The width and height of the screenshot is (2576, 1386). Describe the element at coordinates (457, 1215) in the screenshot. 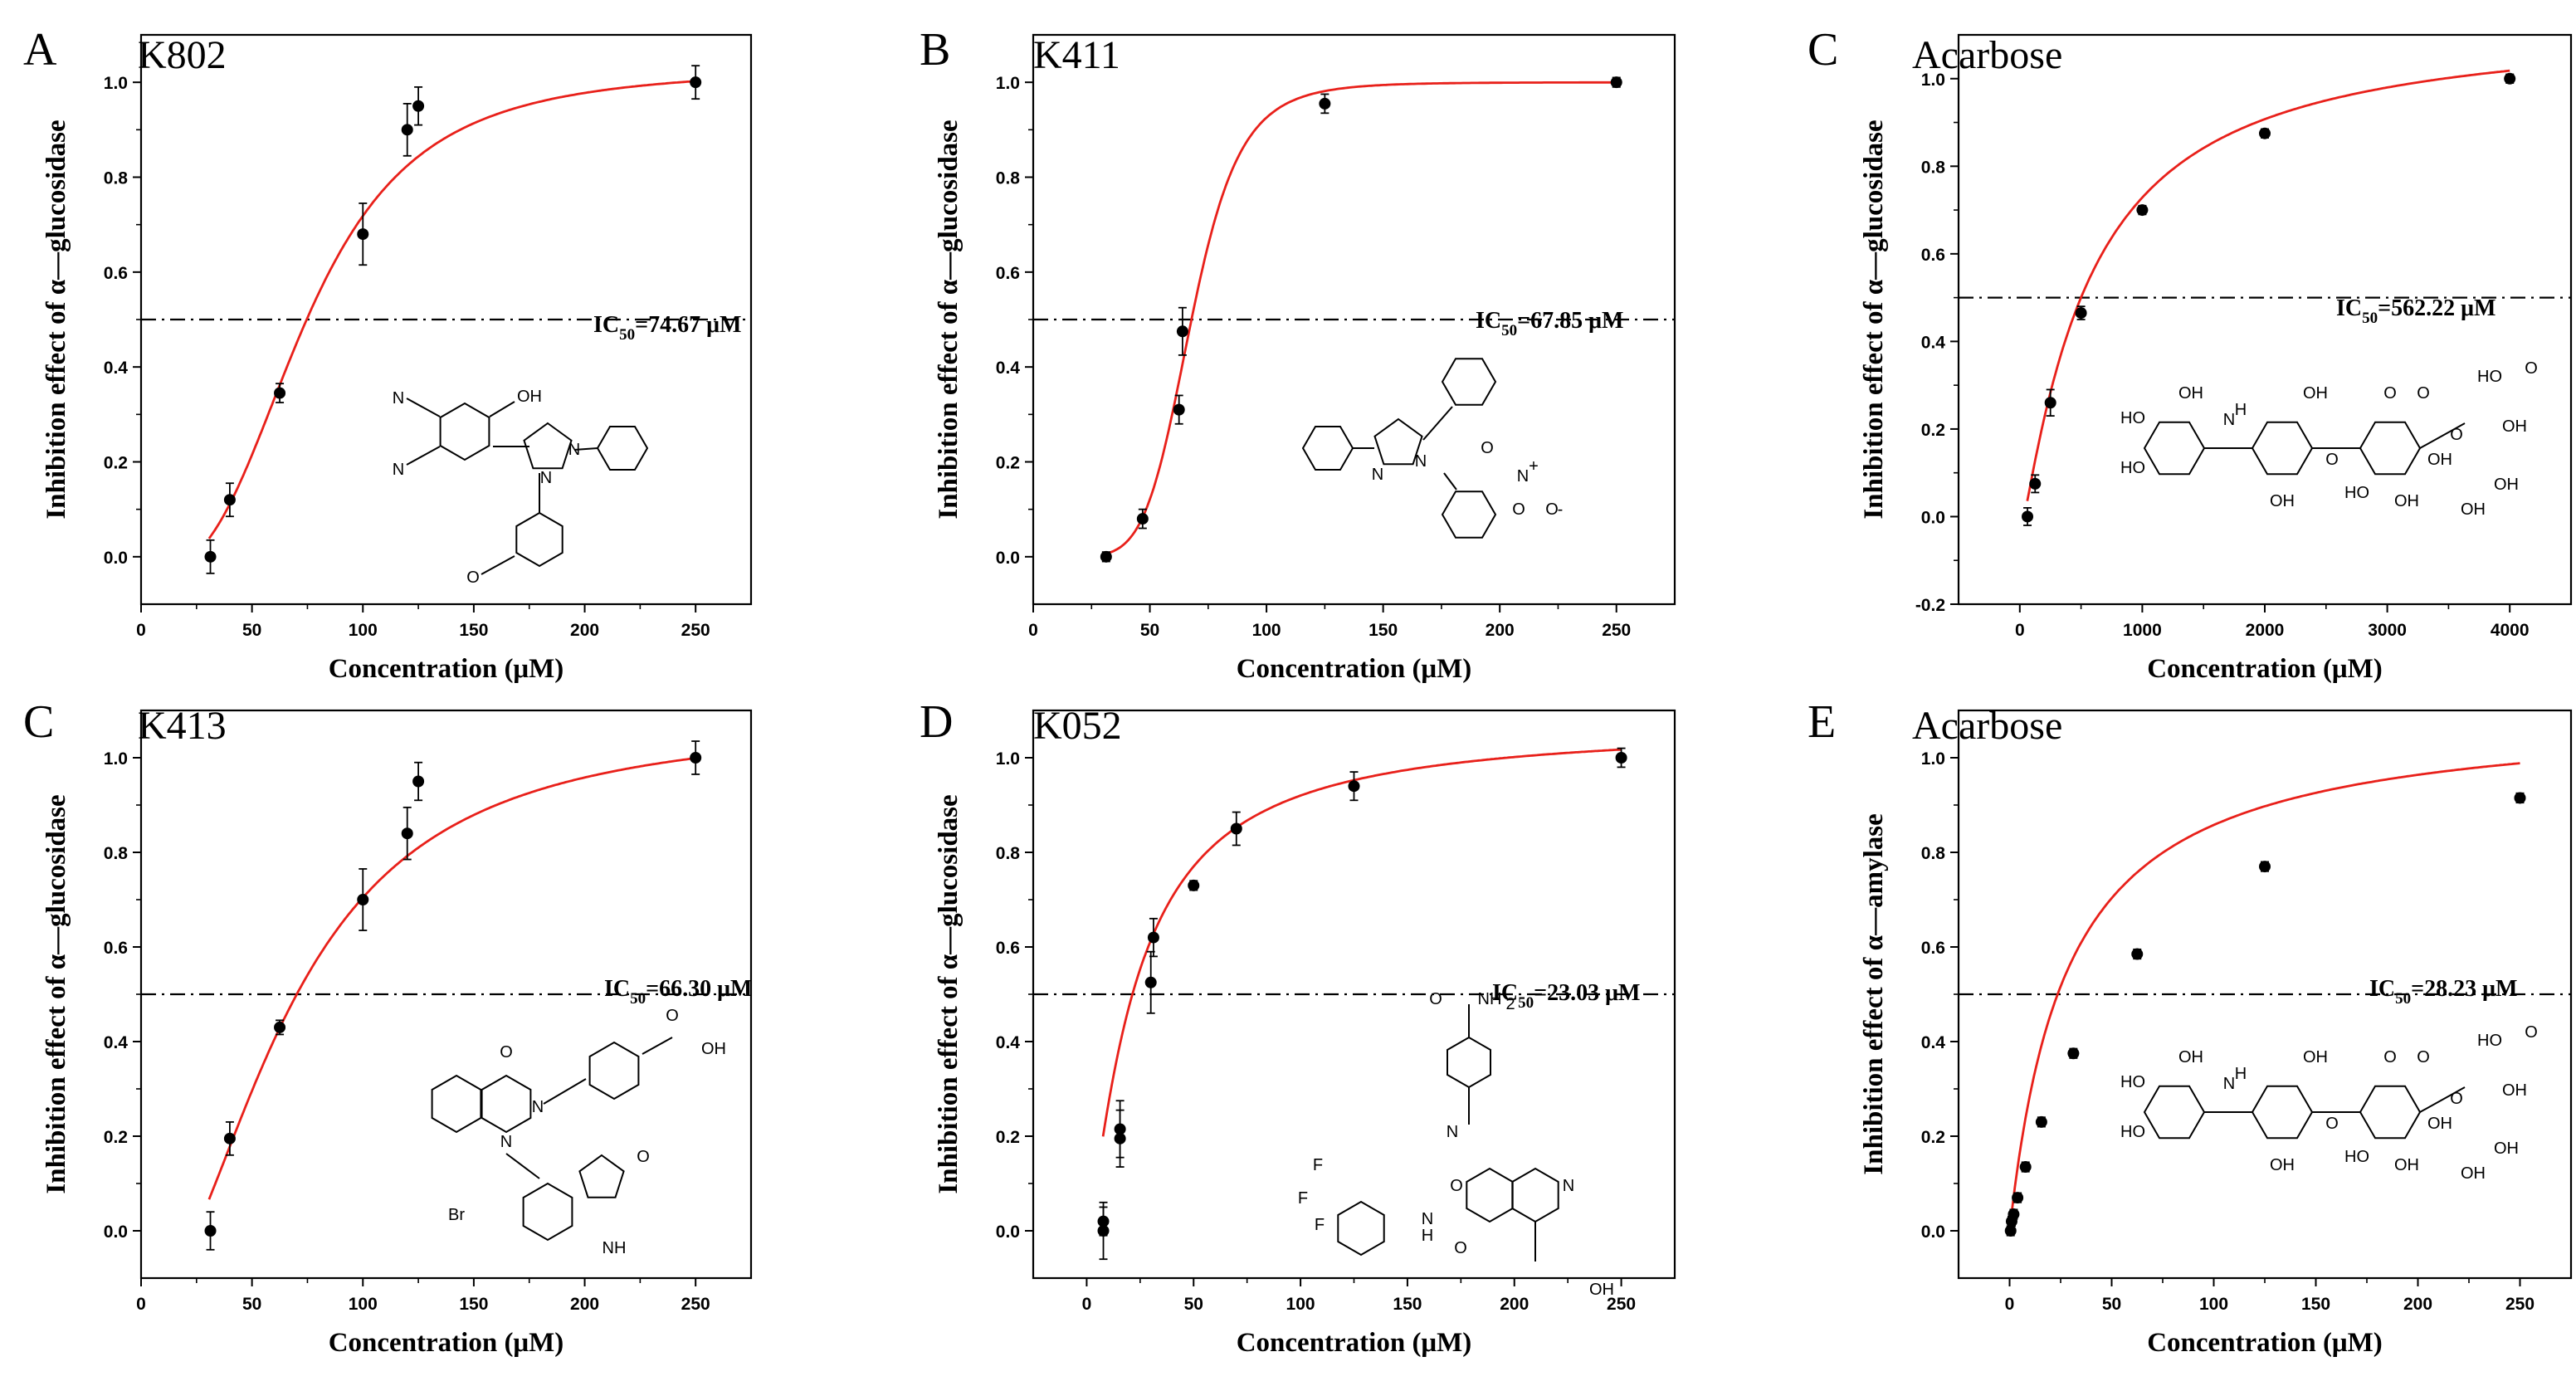

I see `atom-label: Br` at that location.